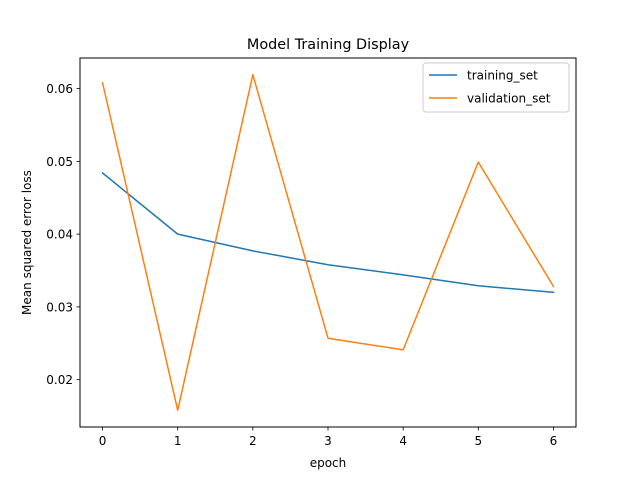 The image size is (640, 485). What do you see at coordinates (178, 441) in the screenshot?
I see `x-tick-label: 1` at bounding box center [178, 441].